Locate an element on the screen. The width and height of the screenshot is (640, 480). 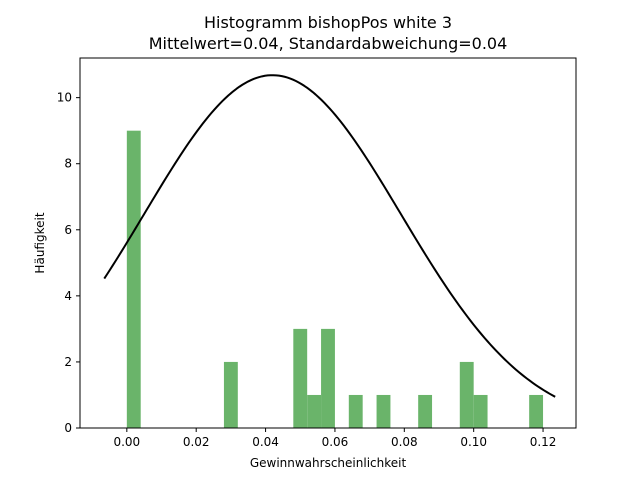
x-tick-label: 0.00 is located at coordinates (126, 442).